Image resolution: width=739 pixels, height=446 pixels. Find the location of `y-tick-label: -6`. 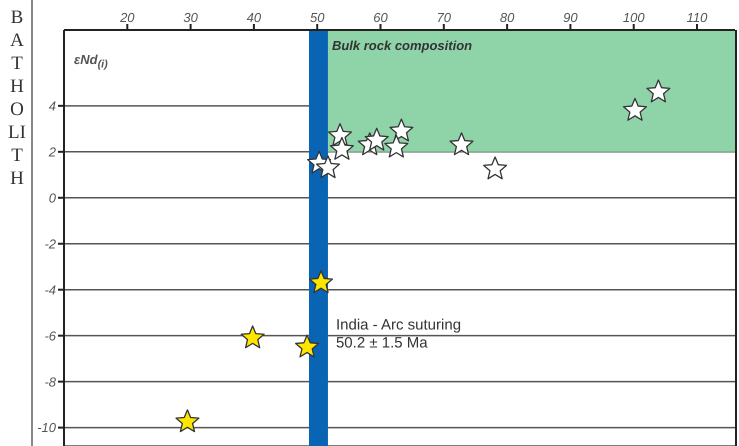

y-tick-label: -6 is located at coordinates (50, 336).